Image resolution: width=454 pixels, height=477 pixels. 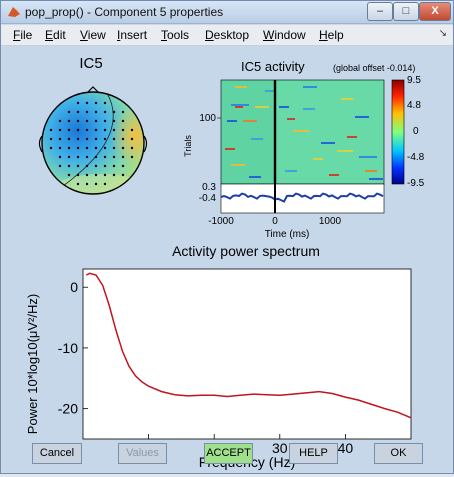 I want to click on menu-help: Help, so click(x=331, y=35).